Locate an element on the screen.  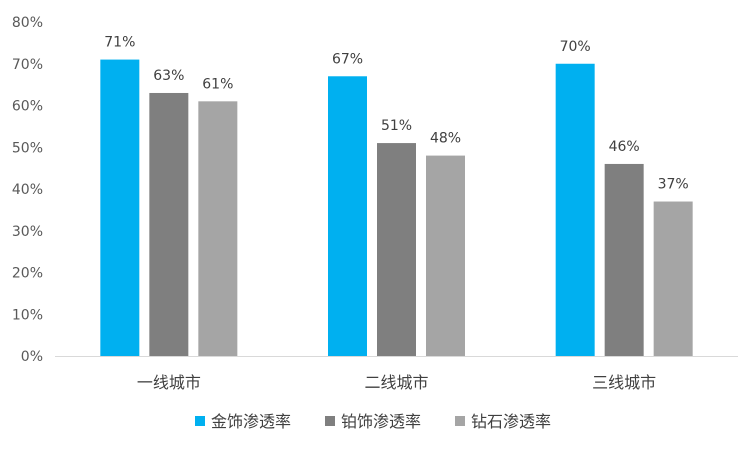
y-tick-label: 60% is located at coordinates (27, 107).